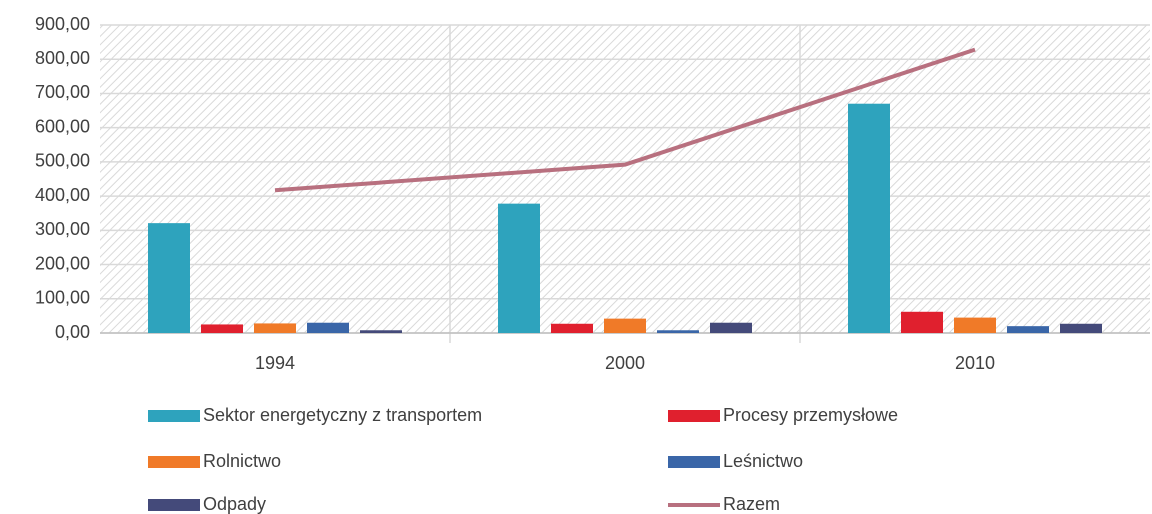 This screenshot has width=1152, height=514. What do you see at coordinates (62, 161) in the screenshot?
I see `y-tick-label: 500,00` at bounding box center [62, 161].